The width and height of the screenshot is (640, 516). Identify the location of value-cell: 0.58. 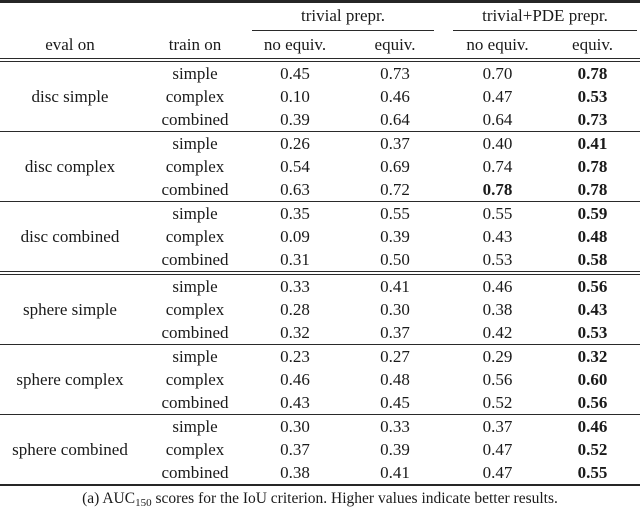
(592, 259).